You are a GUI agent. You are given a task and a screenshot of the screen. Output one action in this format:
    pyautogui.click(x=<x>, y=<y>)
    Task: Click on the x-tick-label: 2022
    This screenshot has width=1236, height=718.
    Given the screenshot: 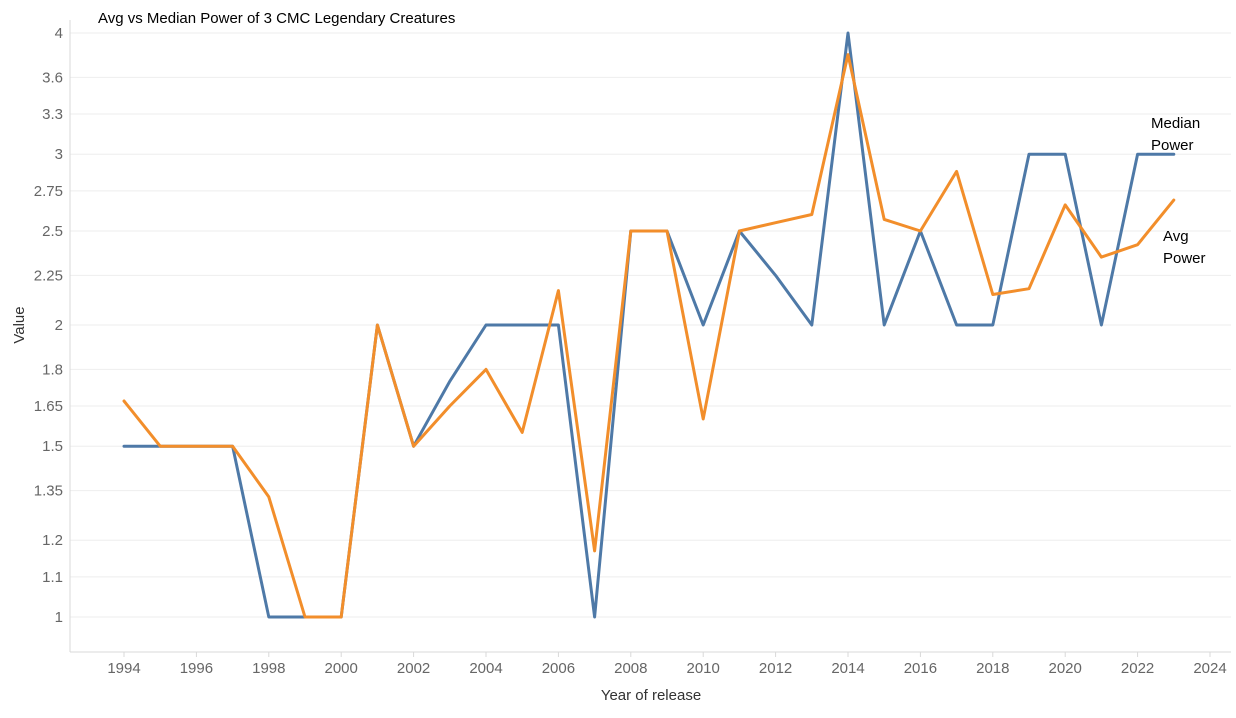 What is the action you would take?
    pyautogui.click(x=1137, y=668)
    